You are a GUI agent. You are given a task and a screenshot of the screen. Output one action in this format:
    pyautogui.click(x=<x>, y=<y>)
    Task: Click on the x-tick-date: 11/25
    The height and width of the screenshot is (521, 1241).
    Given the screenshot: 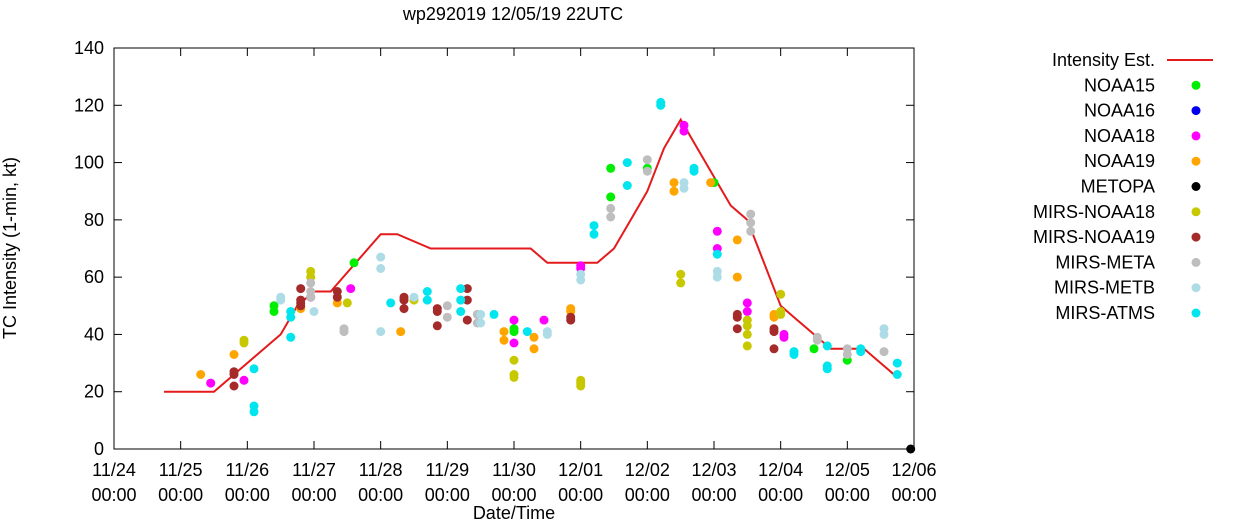 What is the action you would take?
    pyautogui.click(x=181, y=470)
    